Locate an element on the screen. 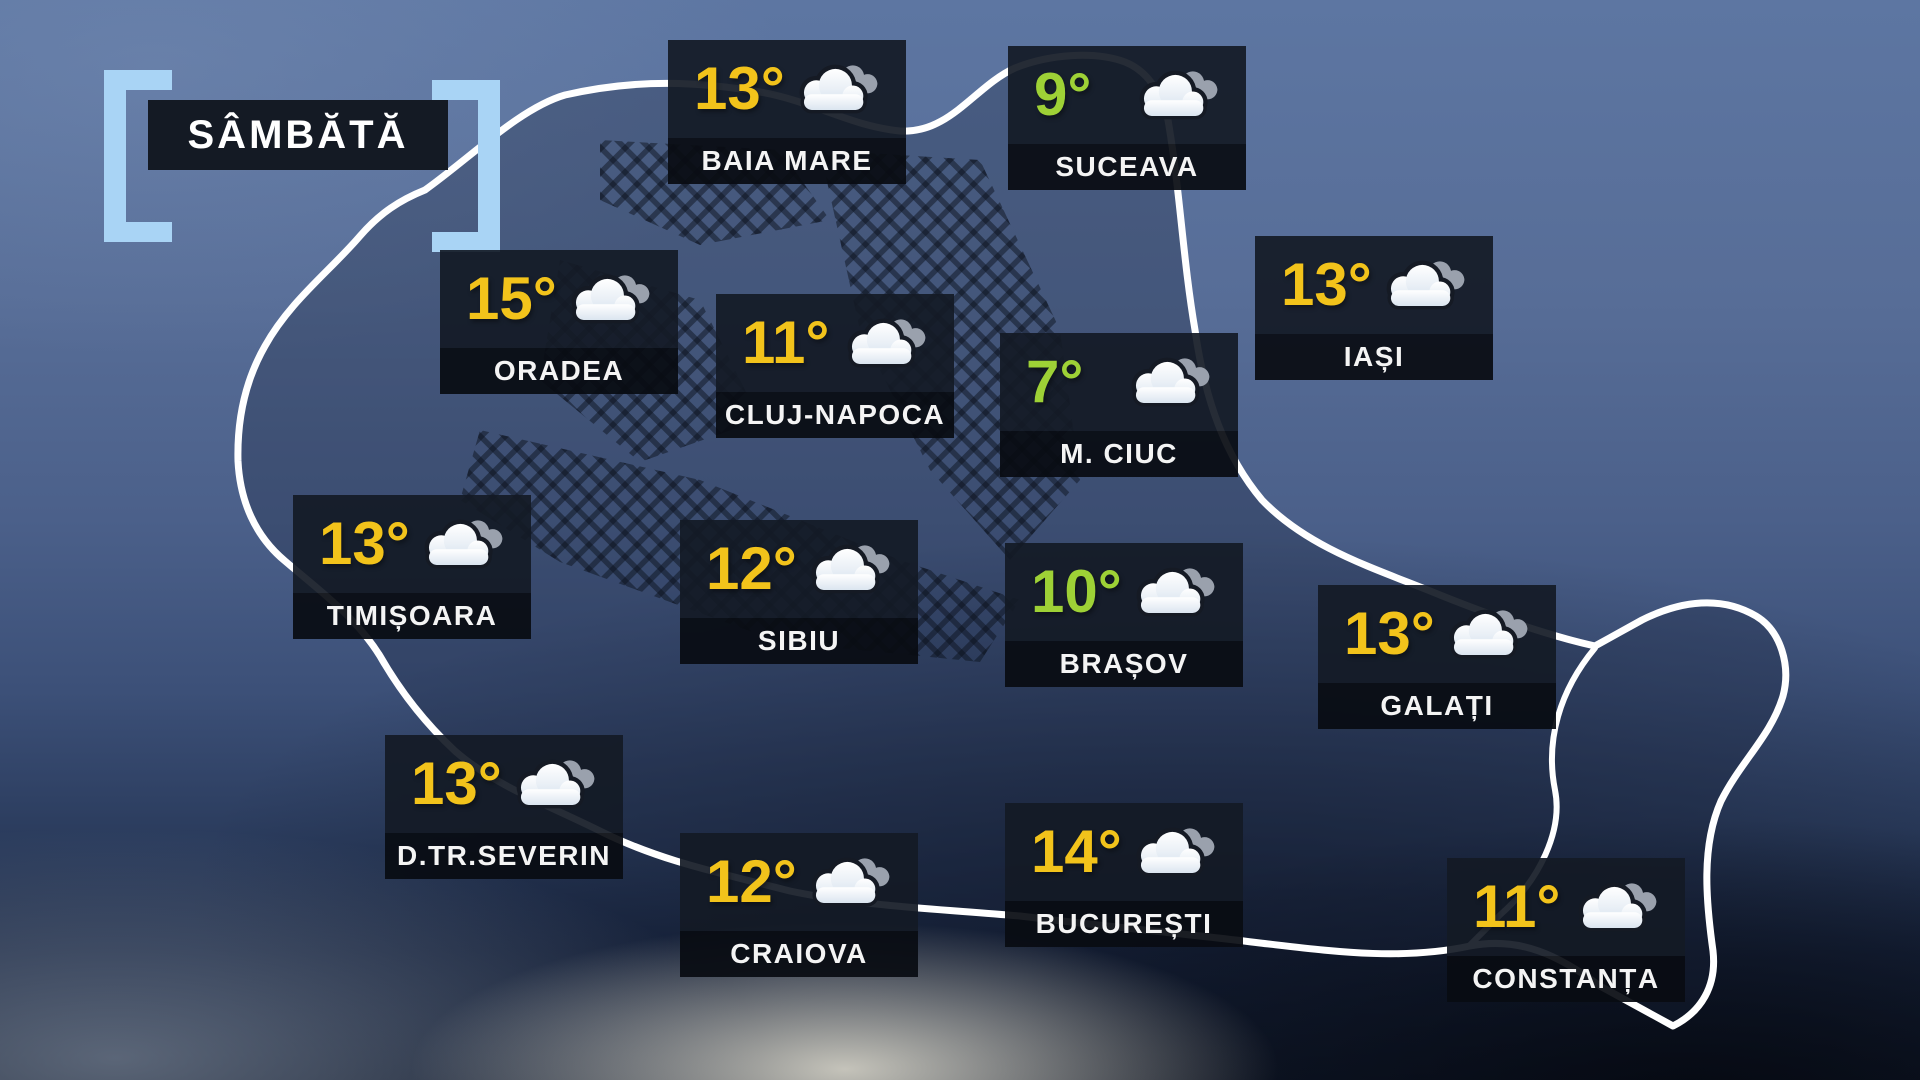 The image size is (1920, 1080). weather-card-sibiu: 12° is located at coordinates (799, 592).